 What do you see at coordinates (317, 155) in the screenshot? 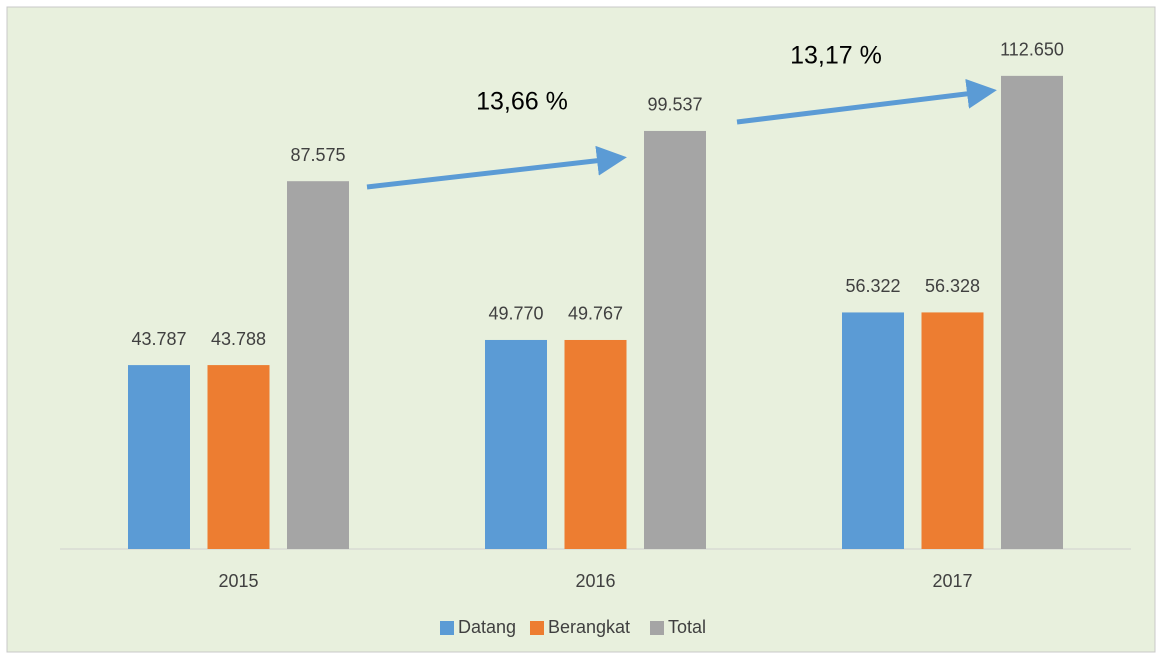
I see `data-label: 87.575` at bounding box center [317, 155].